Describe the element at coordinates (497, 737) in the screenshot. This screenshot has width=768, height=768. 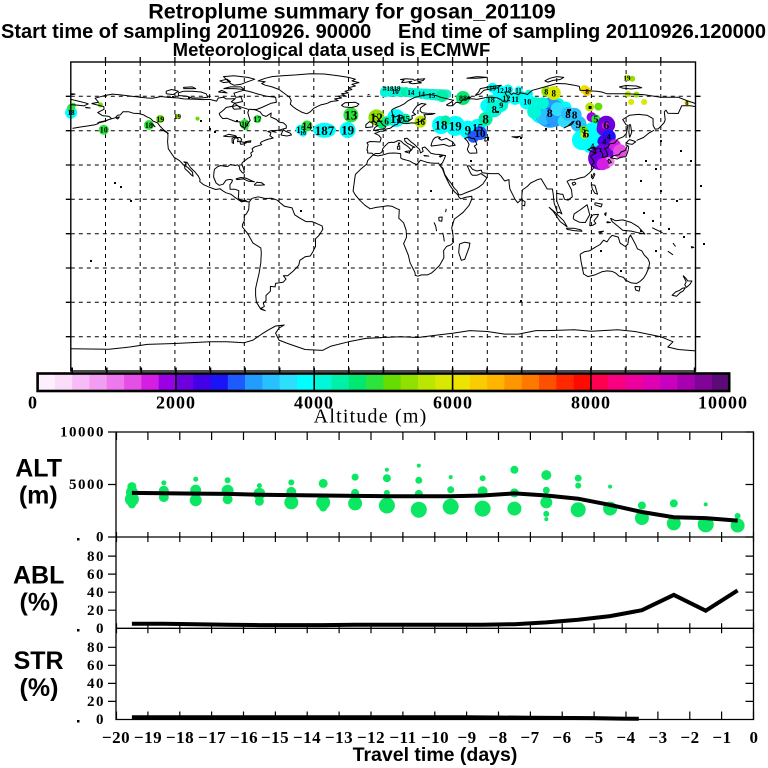
I see `svg-text: −8` at that location.